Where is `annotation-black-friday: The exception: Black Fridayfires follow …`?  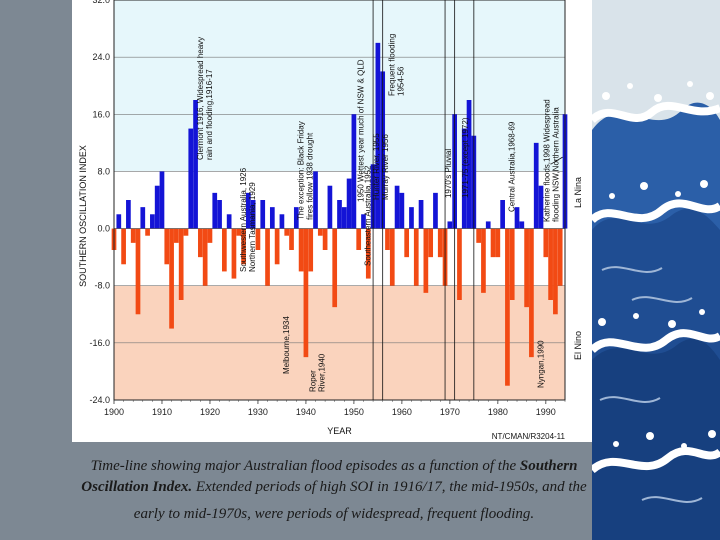 annotation-black-friday: The exception: Black Fridayfires follow … is located at coordinates (306, 170).